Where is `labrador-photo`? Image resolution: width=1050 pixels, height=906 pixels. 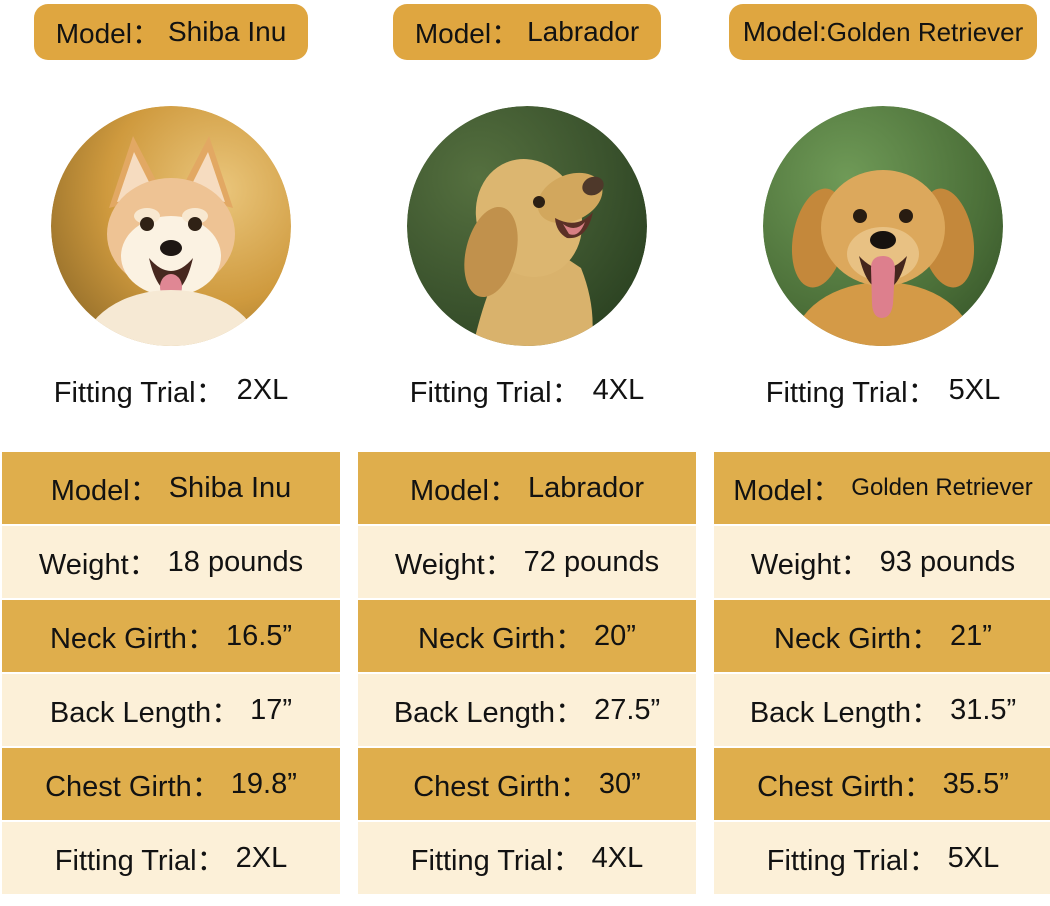 labrador-photo is located at coordinates (527, 226).